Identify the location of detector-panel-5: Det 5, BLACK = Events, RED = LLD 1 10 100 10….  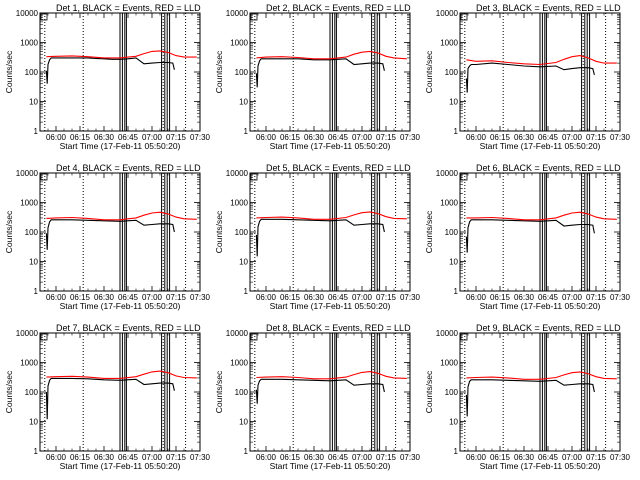
(317, 237).